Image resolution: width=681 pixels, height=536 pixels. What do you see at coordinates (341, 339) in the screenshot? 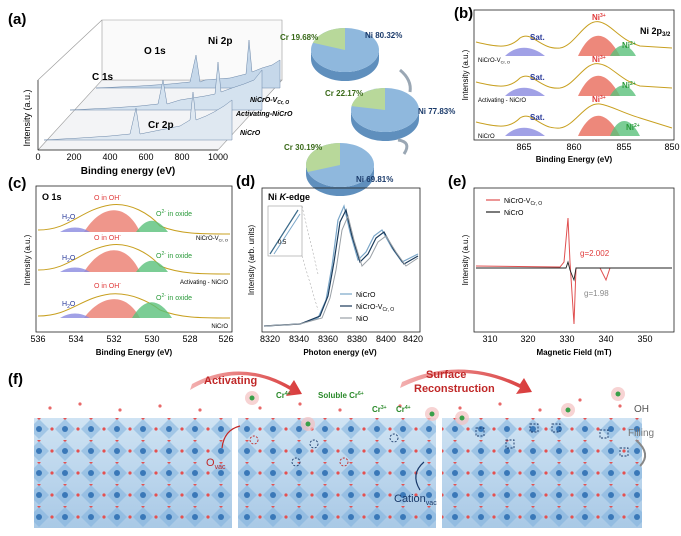
I see `panel-d-xticks: 8320 8340 8360 8380 8400 8420` at bounding box center [341, 339].